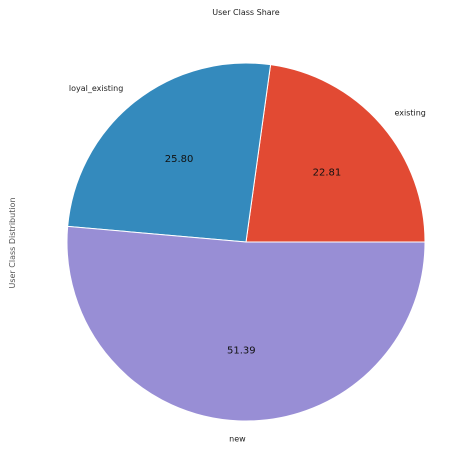 The image size is (474, 467). Describe the element at coordinates (335, 153) in the screenshot. I see `pie-slice-existing` at that location.